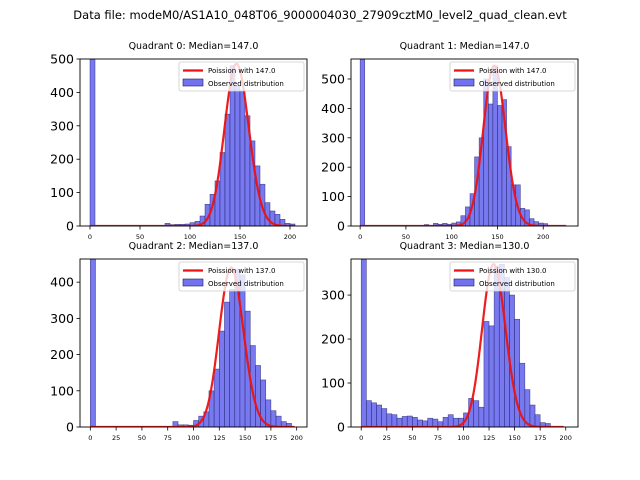 This screenshot has height=480, width=640. I want to click on x-tick-label: 75, so click(168, 438).